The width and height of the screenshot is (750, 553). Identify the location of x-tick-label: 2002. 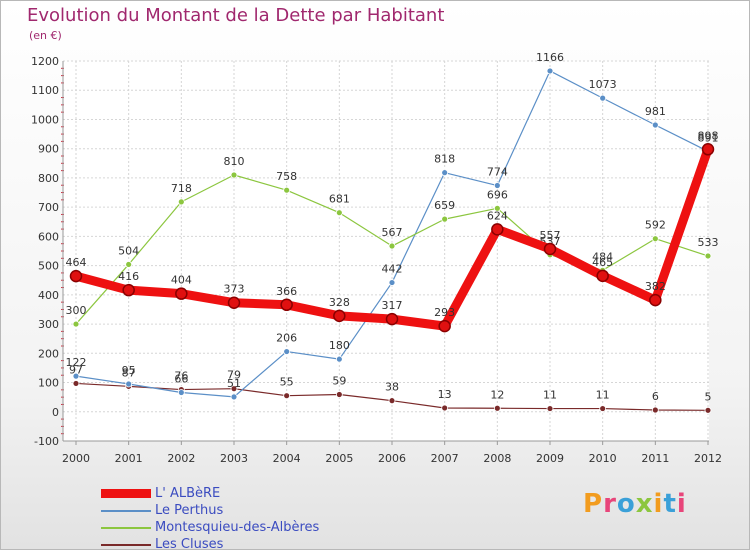
(181, 458).